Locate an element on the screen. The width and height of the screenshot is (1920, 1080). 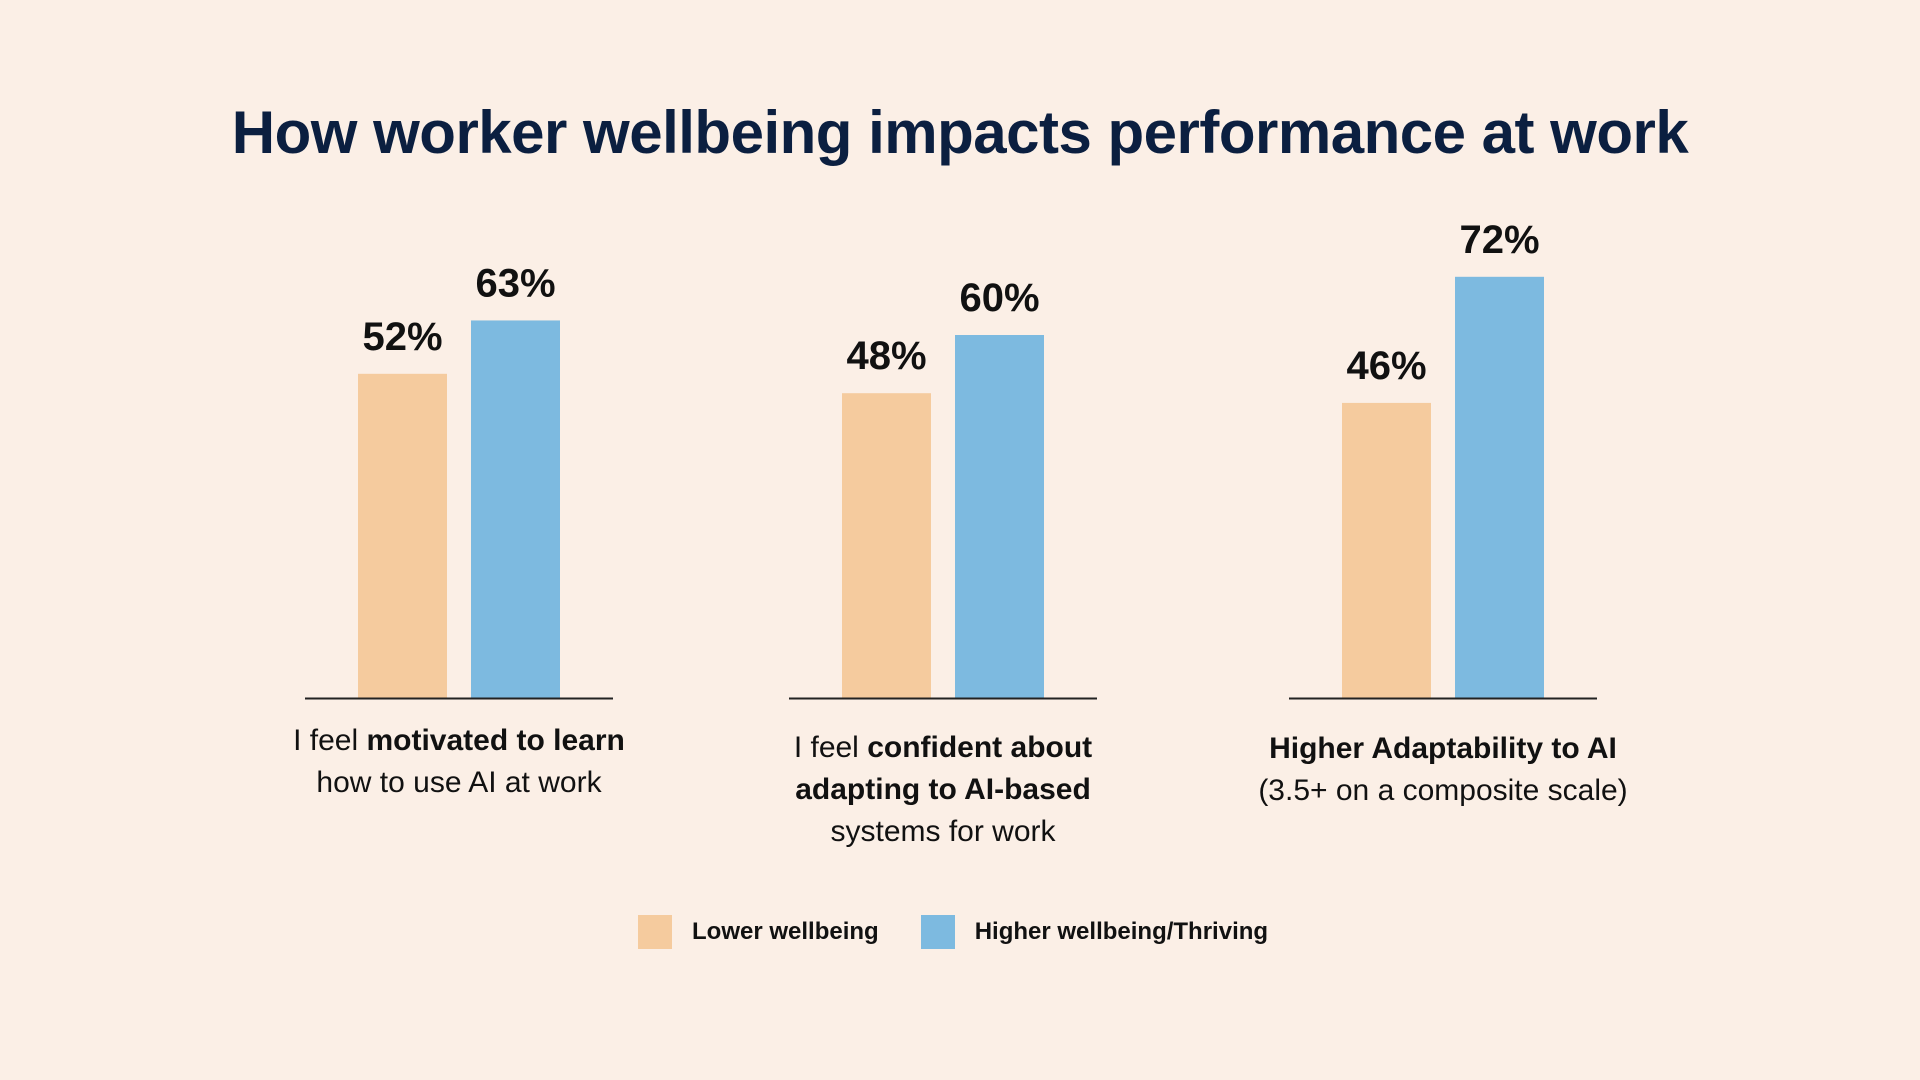
label-run: (3.5+ on a composite scale) is located at coordinates (1443, 790).